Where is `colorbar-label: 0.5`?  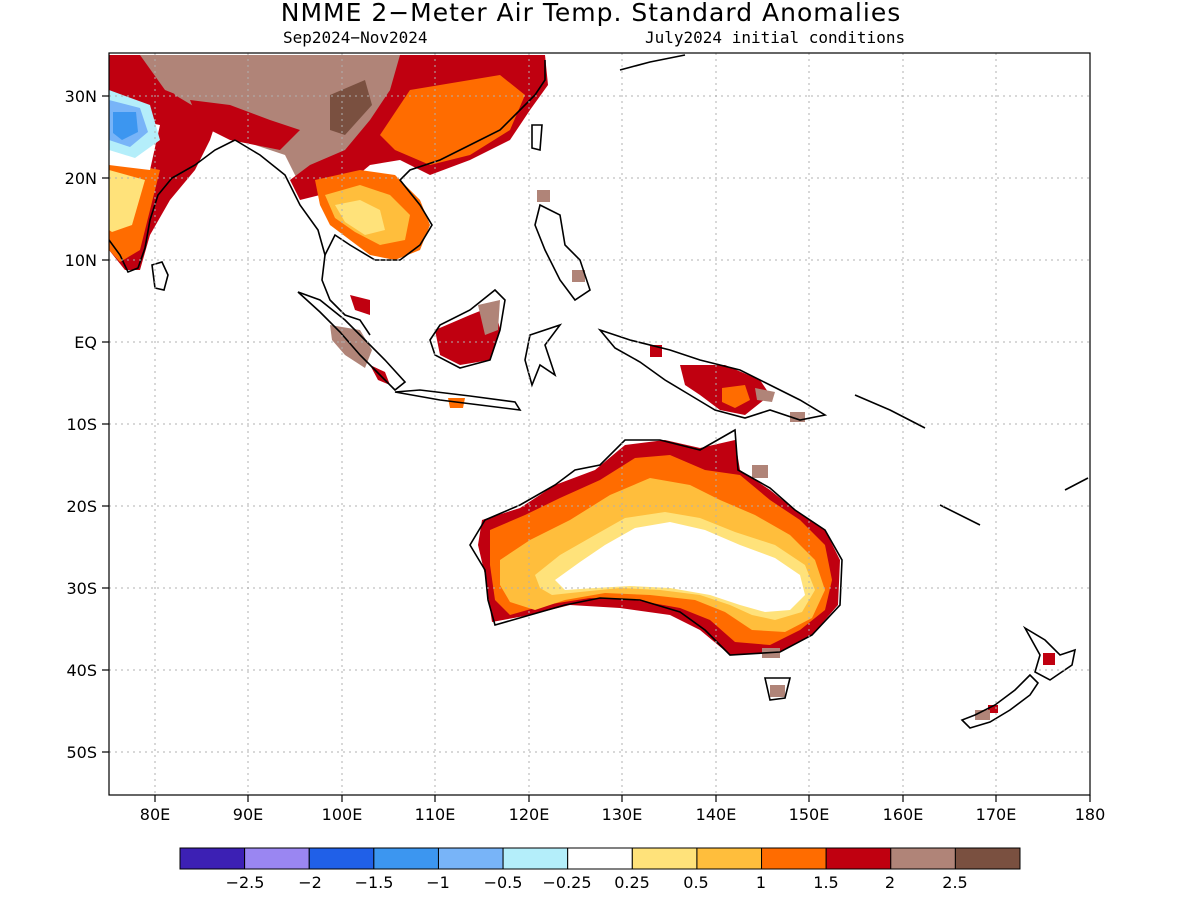
colorbar-label: 0.5 is located at coordinates (695, 882).